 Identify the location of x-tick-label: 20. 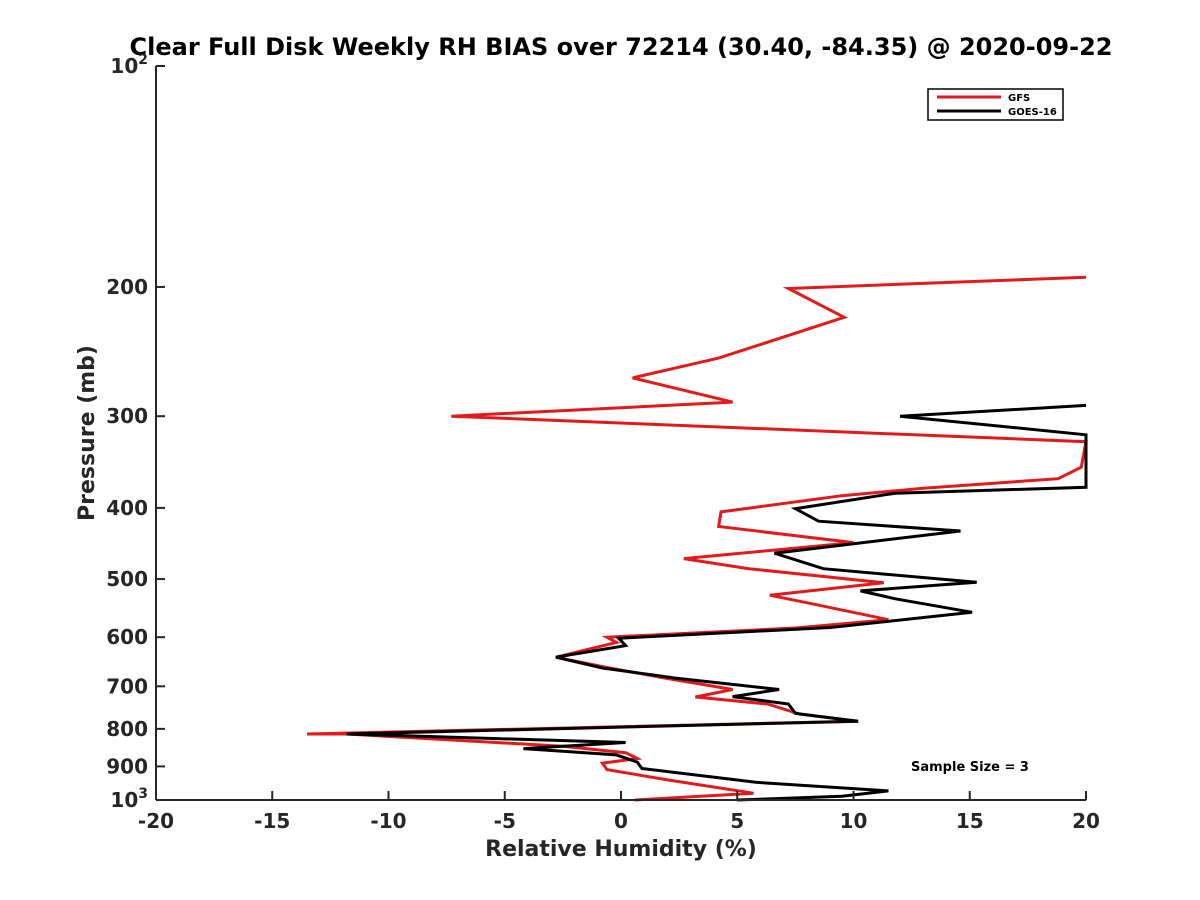
(1086, 821).